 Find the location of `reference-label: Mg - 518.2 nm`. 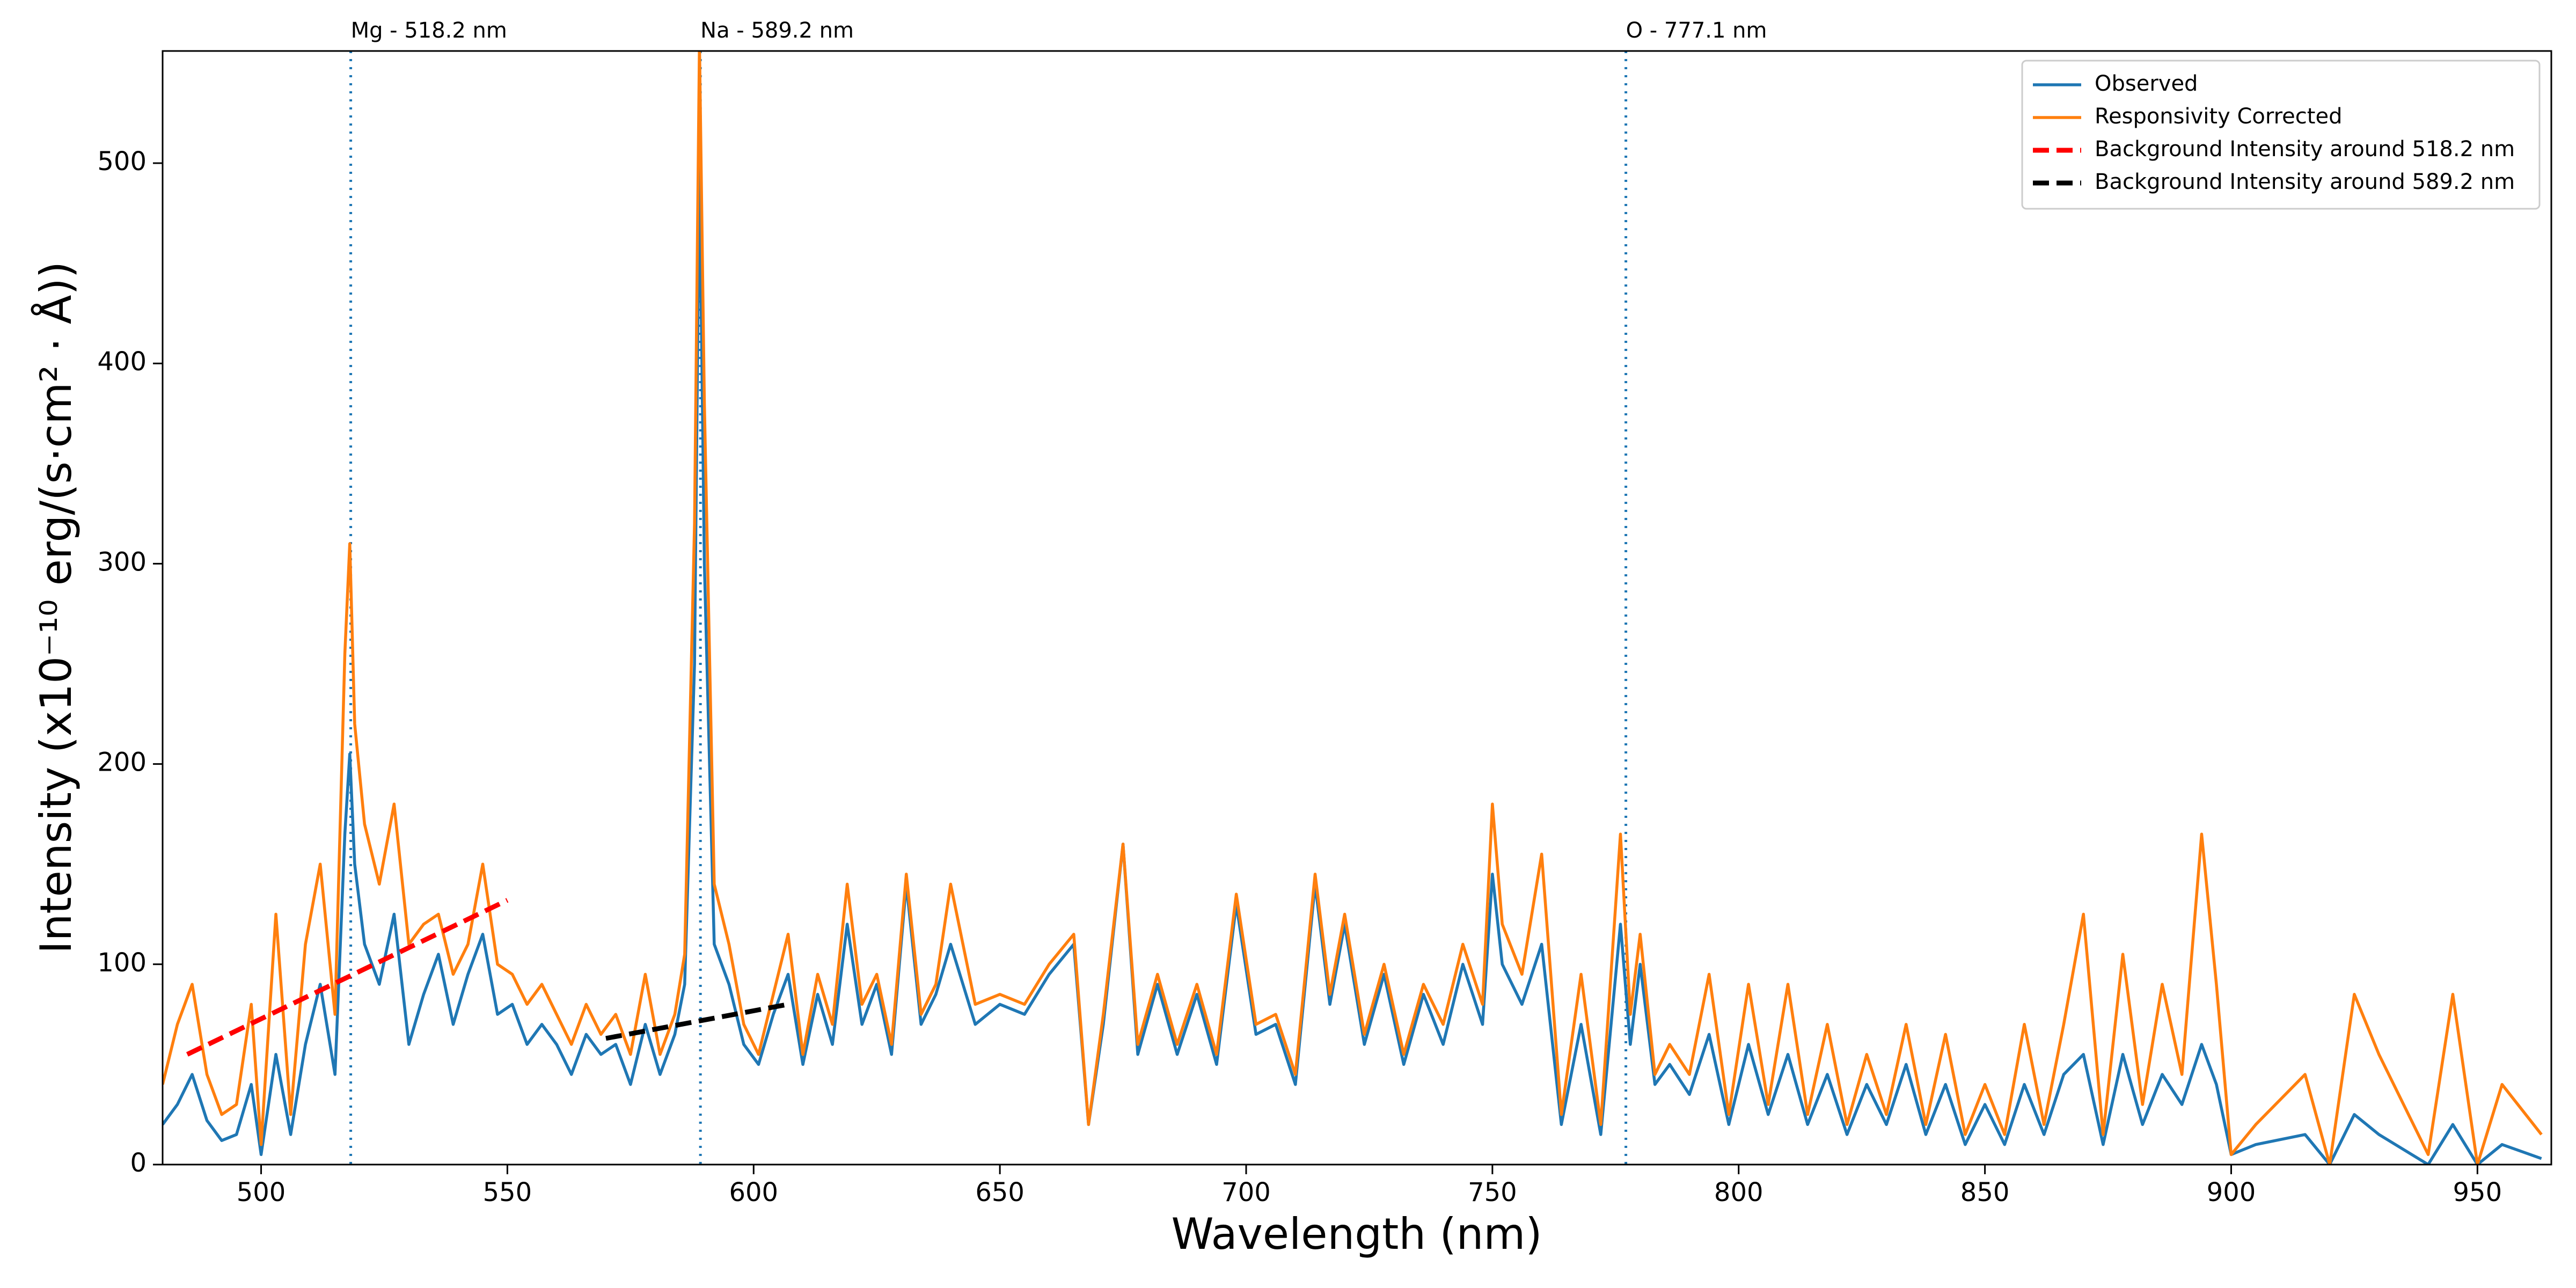

reference-label: Mg - 518.2 nm is located at coordinates (429, 30).